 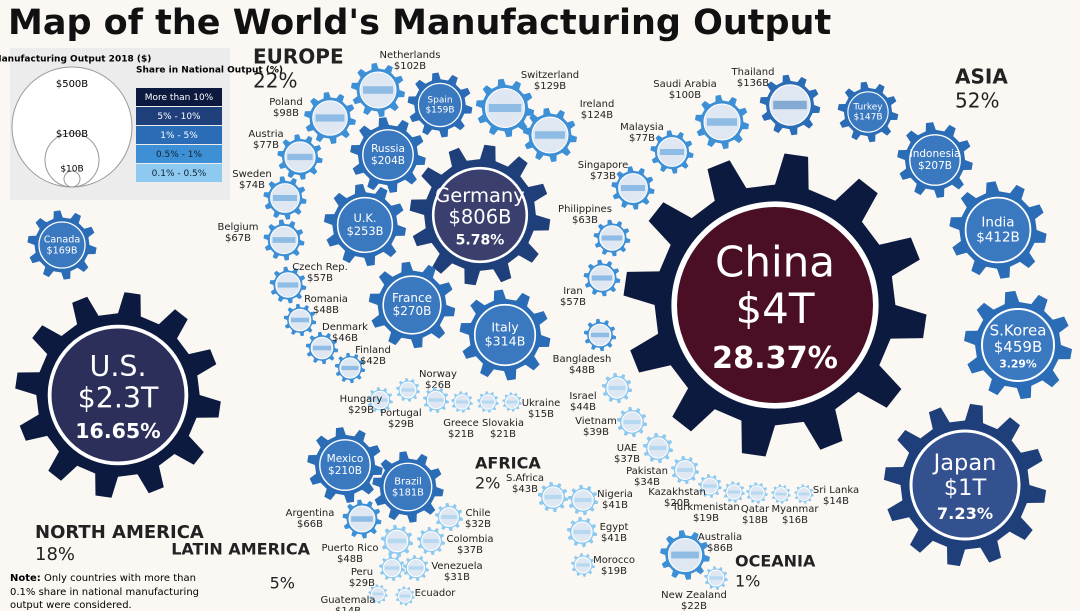 What do you see at coordinates (345, 338) in the screenshot?
I see `country-value: $46B` at bounding box center [345, 338].